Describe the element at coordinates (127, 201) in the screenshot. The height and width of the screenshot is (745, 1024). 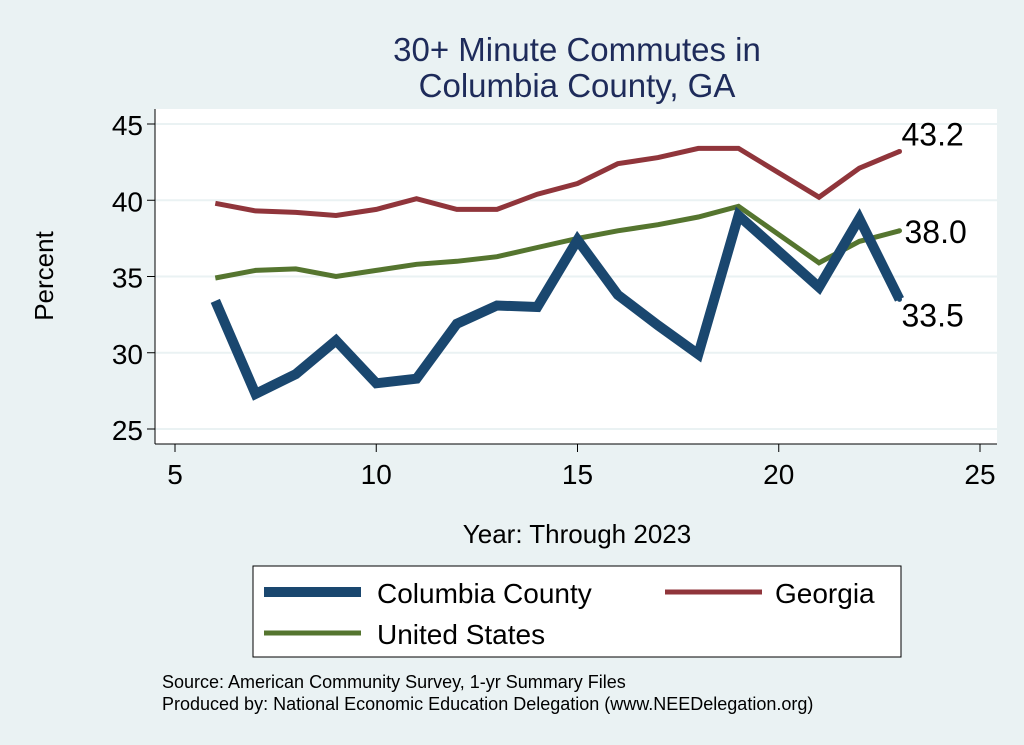
I see `y-tick-label-40: 40` at that location.